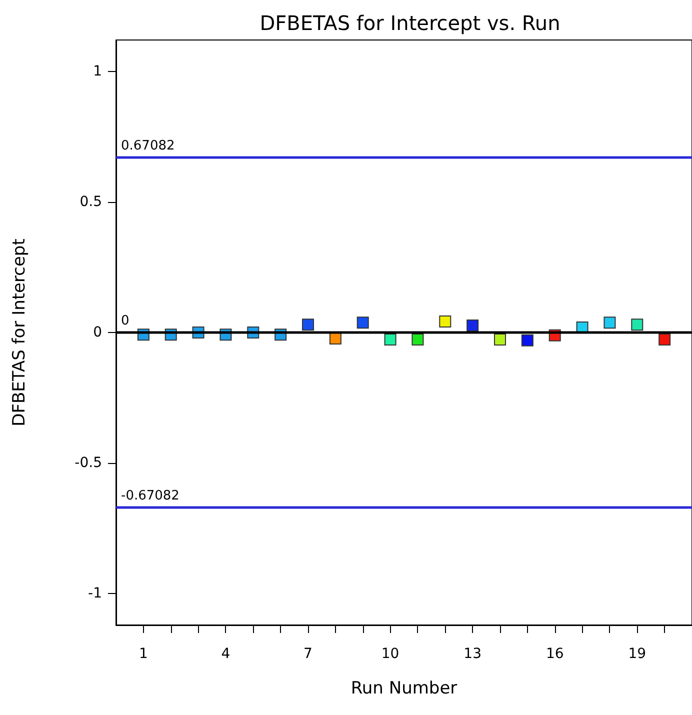 The width and height of the screenshot is (692, 715). What do you see at coordinates (97, 71) in the screenshot?
I see `y-tick-label: 1` at bounding box center [97, 71].